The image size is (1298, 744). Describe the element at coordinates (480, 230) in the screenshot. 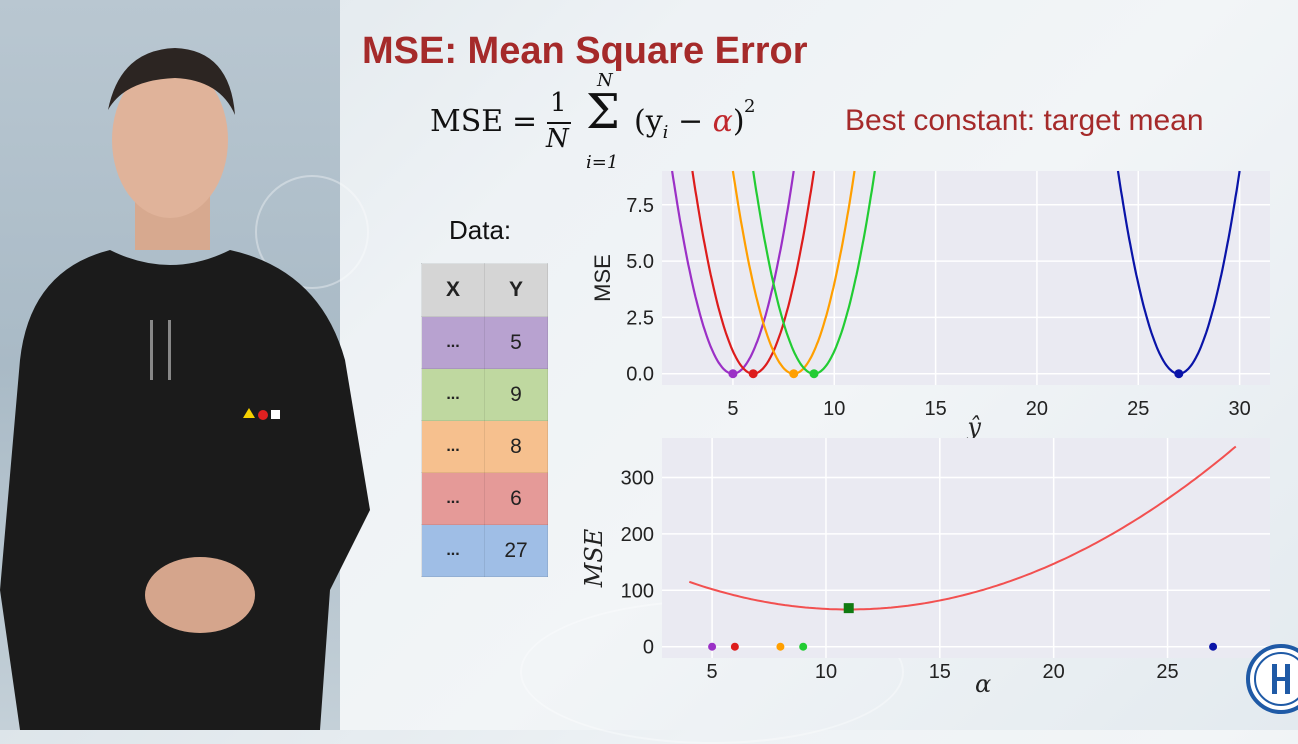

I see `data-label: Data:` at that location.